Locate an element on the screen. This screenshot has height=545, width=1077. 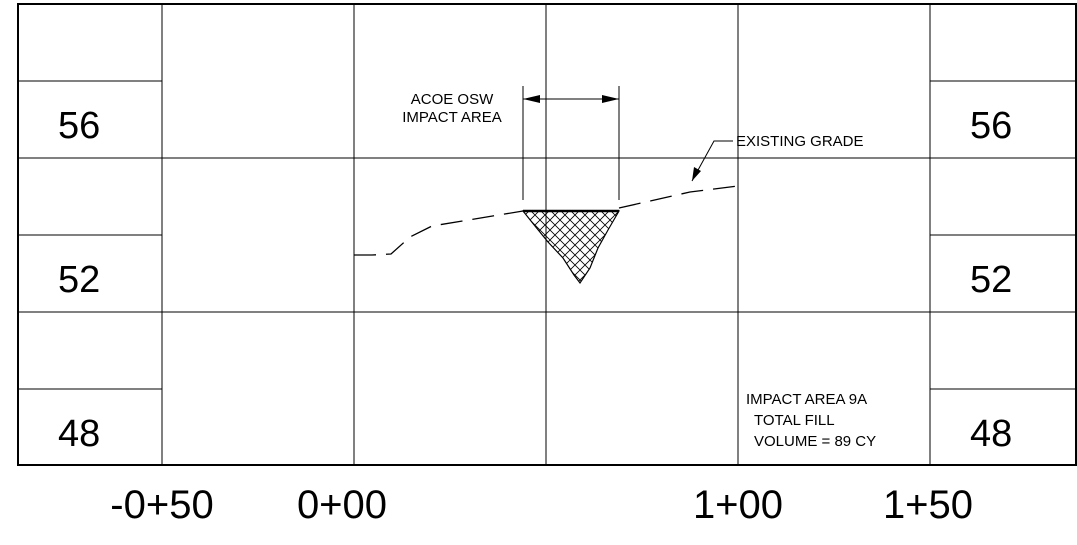
station-label-1-00: 1+00 is located at coordinates (738, 505).